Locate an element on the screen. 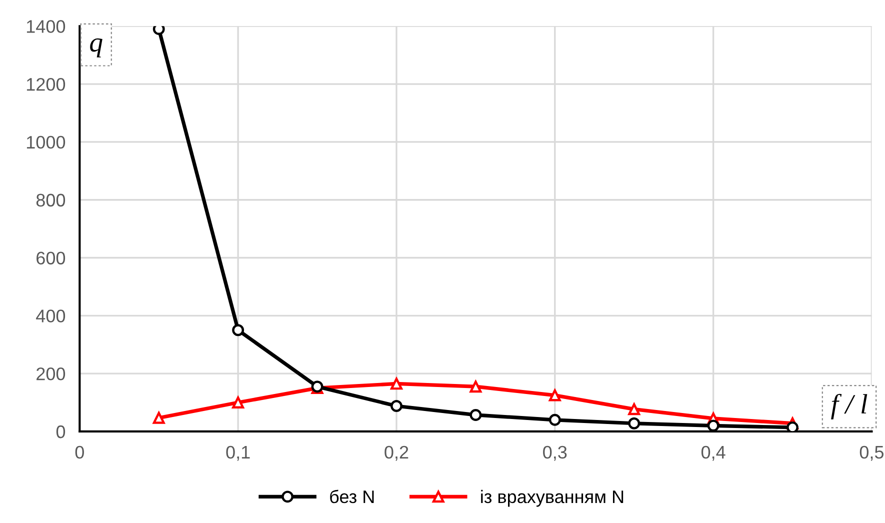 The image size is (885, 523). y-tick-label: 200 is located at coordinates (51, 374).